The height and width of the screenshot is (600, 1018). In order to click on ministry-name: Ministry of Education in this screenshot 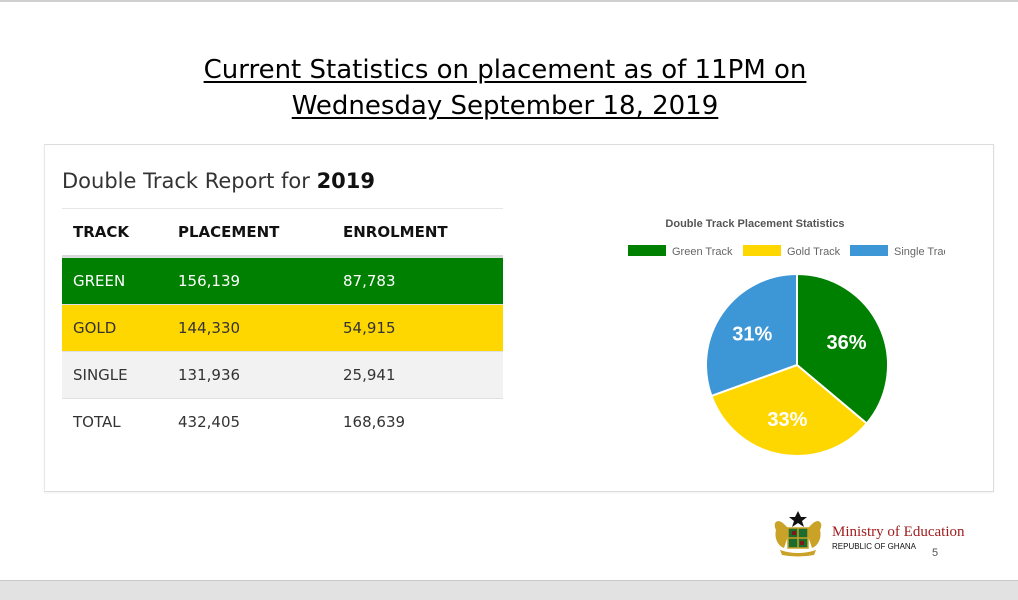, I will do `click(898, 532)`.